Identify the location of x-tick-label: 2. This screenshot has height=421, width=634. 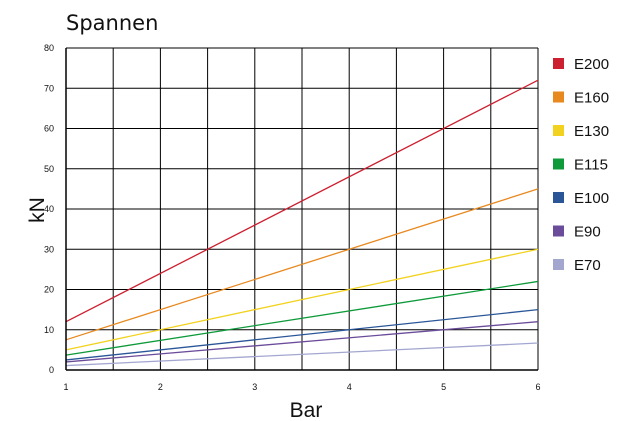
(160, 387).